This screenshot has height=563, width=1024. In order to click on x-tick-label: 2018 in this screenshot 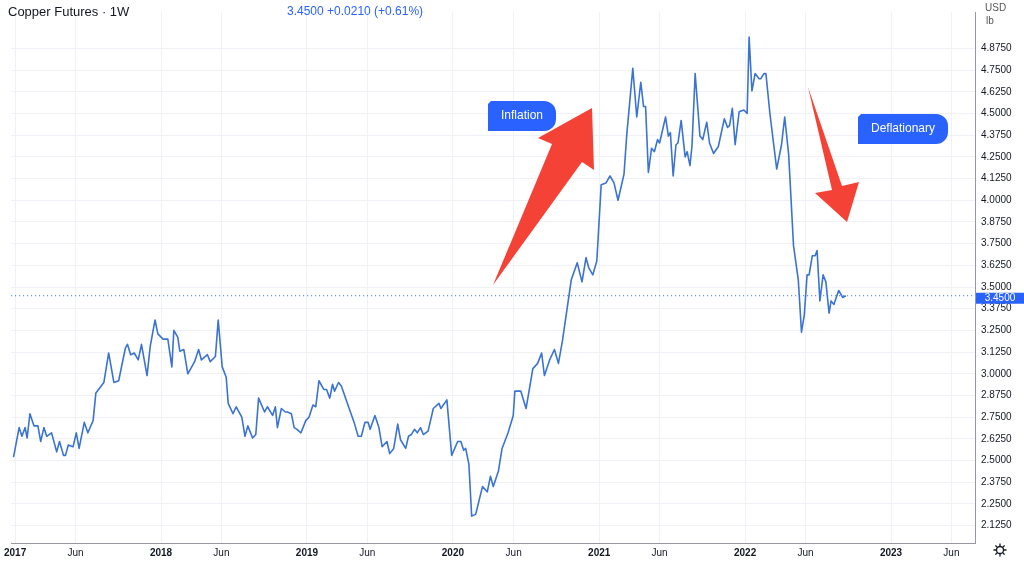, I will do `click(161, 552)`.